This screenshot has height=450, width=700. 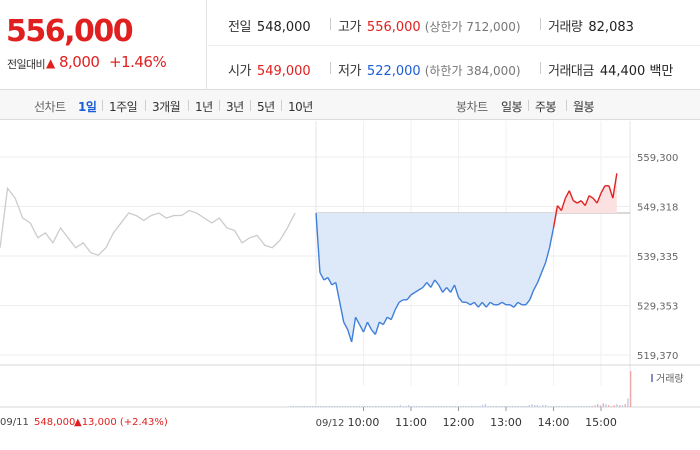 What do you see at coordinates (636, 71) in the screenshot?
I see `turnover-value: 44,400 백만` at bounding box center [636, 71].